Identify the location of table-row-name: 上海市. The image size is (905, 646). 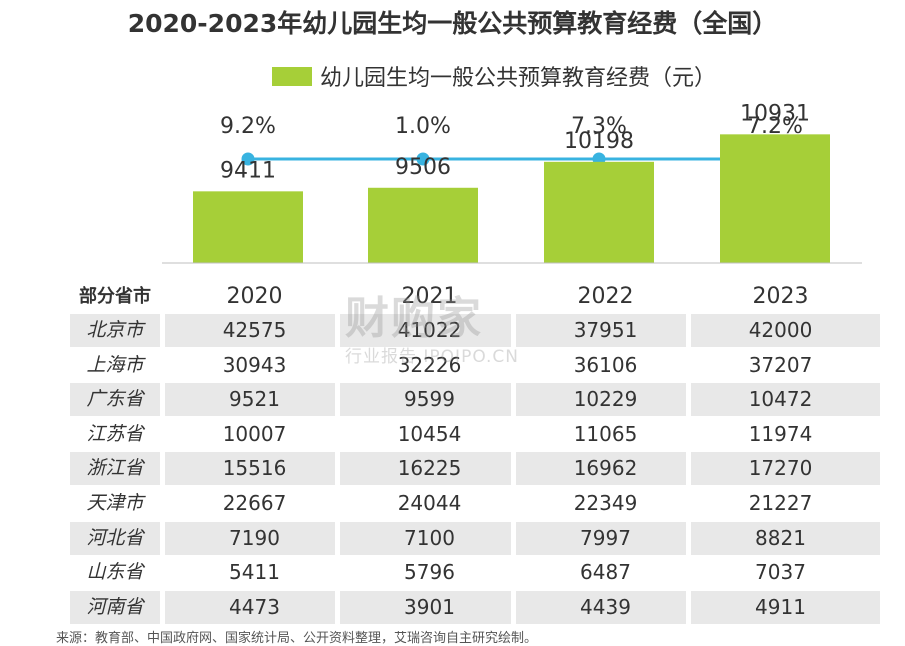
(115, 364).